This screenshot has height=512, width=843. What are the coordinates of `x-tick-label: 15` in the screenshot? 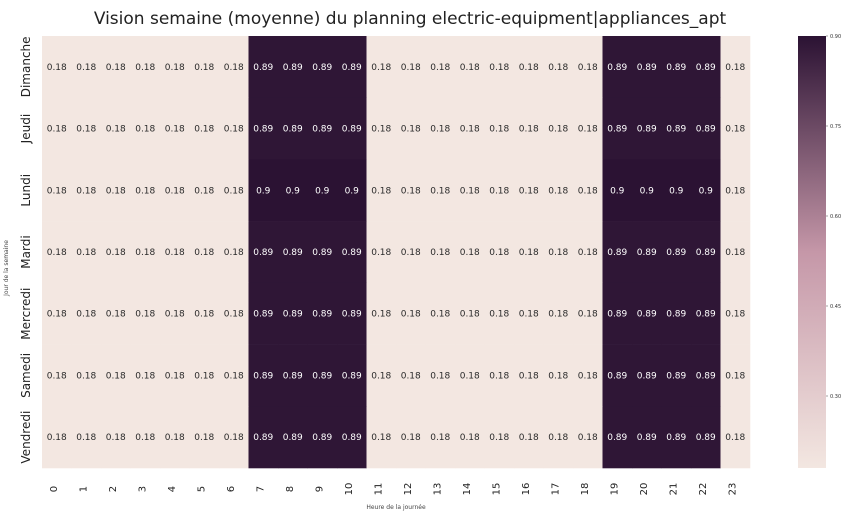 It's located at (496, 489).